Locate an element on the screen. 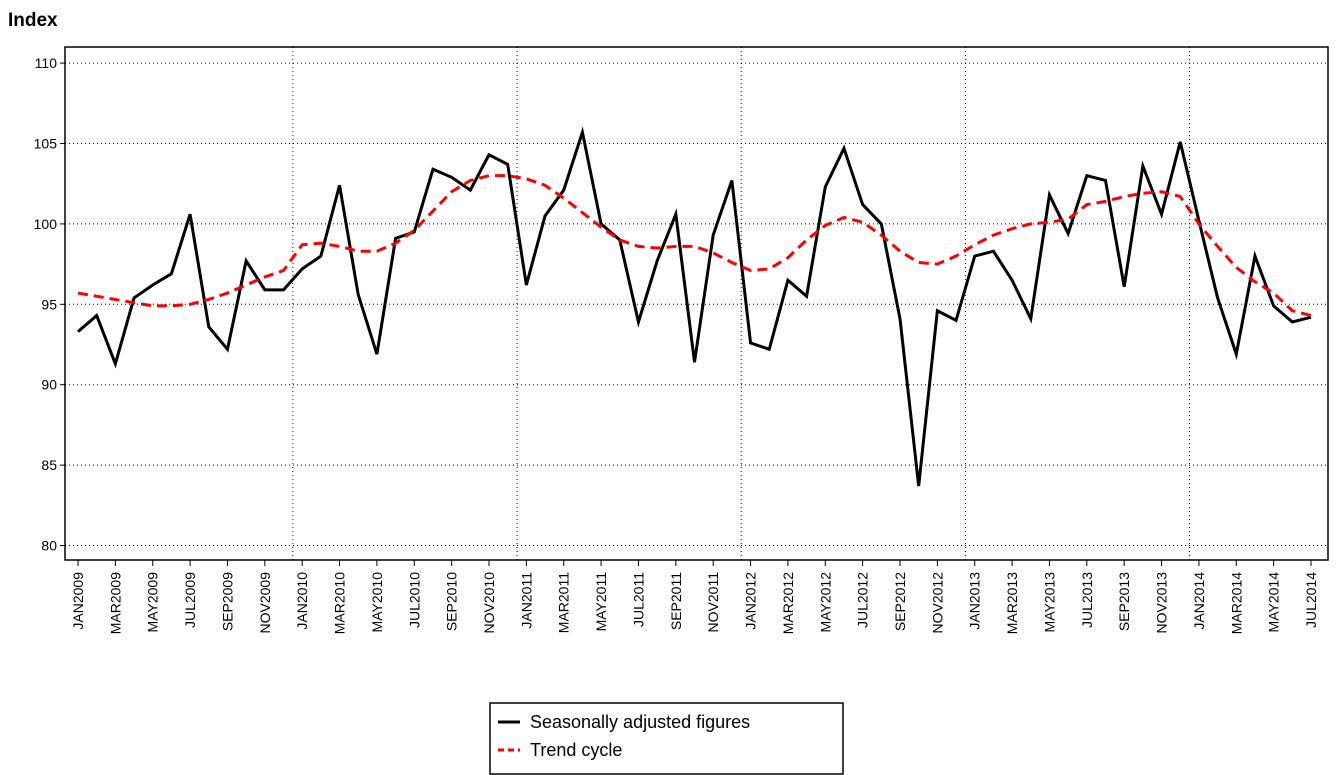 The image size is (1336, 775). x-tick-label: MAY2014 is located at coordinates (1274, 602).